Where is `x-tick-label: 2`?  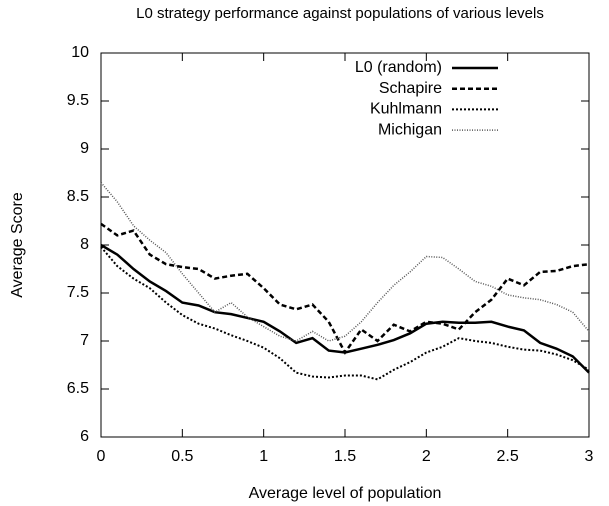
x-tick-label: 2 is located at coordinates (426, 456).